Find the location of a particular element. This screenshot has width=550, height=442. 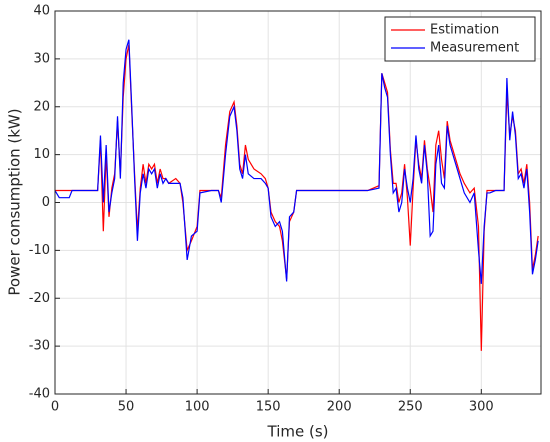

y-tick-label: 0 is located at coordinates (46, 202).